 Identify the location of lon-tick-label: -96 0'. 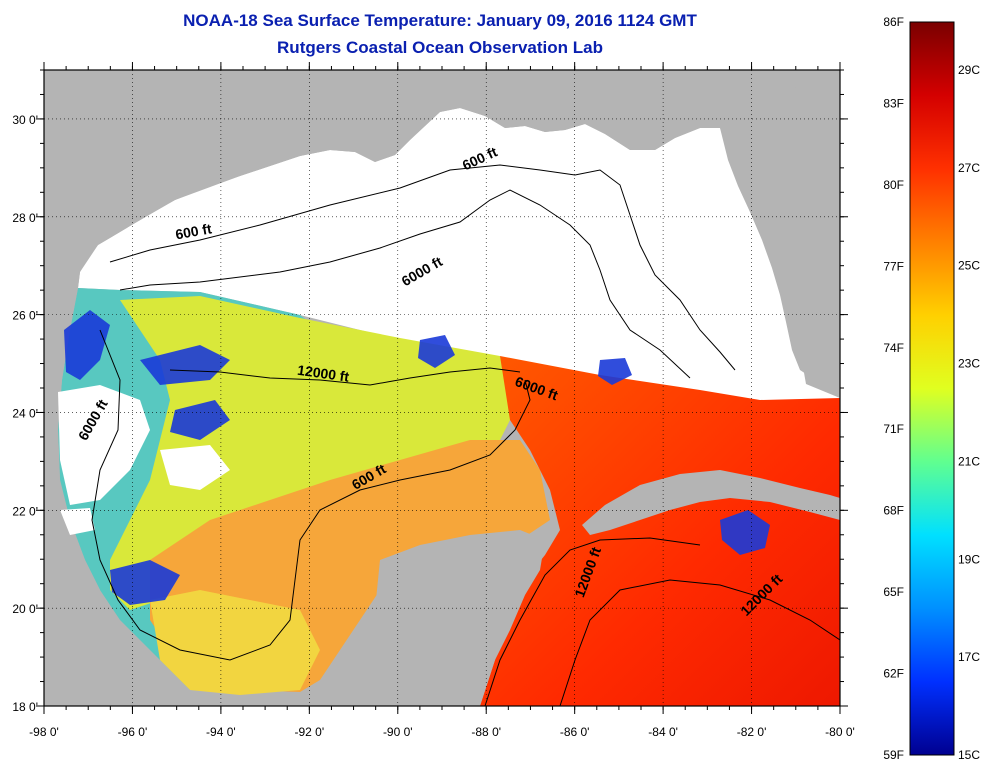
(133, 732).